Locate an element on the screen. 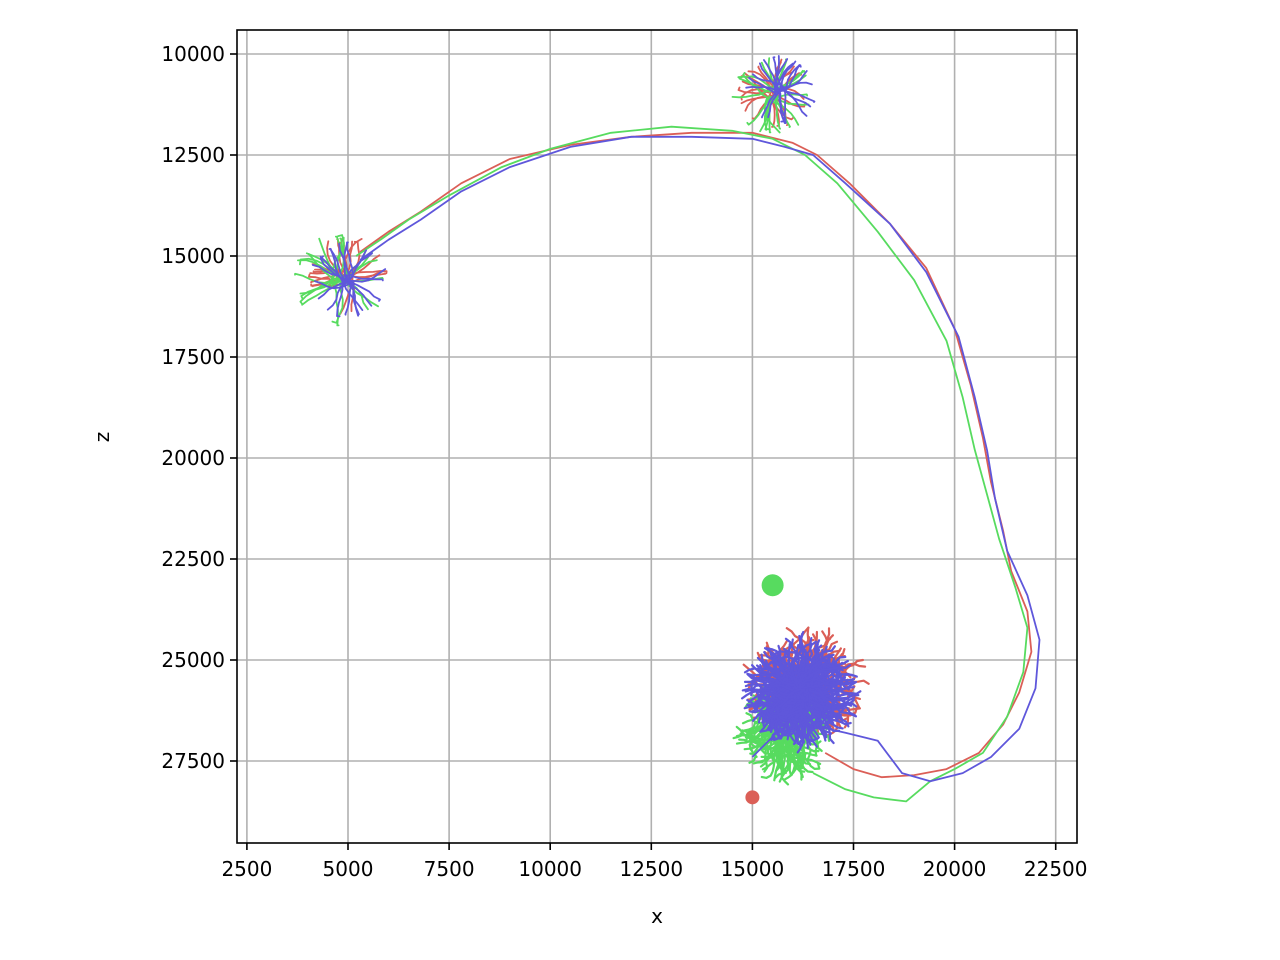 This screenshot has width=1280, height=960. y-tick-label: 10000 is located at coordinates (193, 54).